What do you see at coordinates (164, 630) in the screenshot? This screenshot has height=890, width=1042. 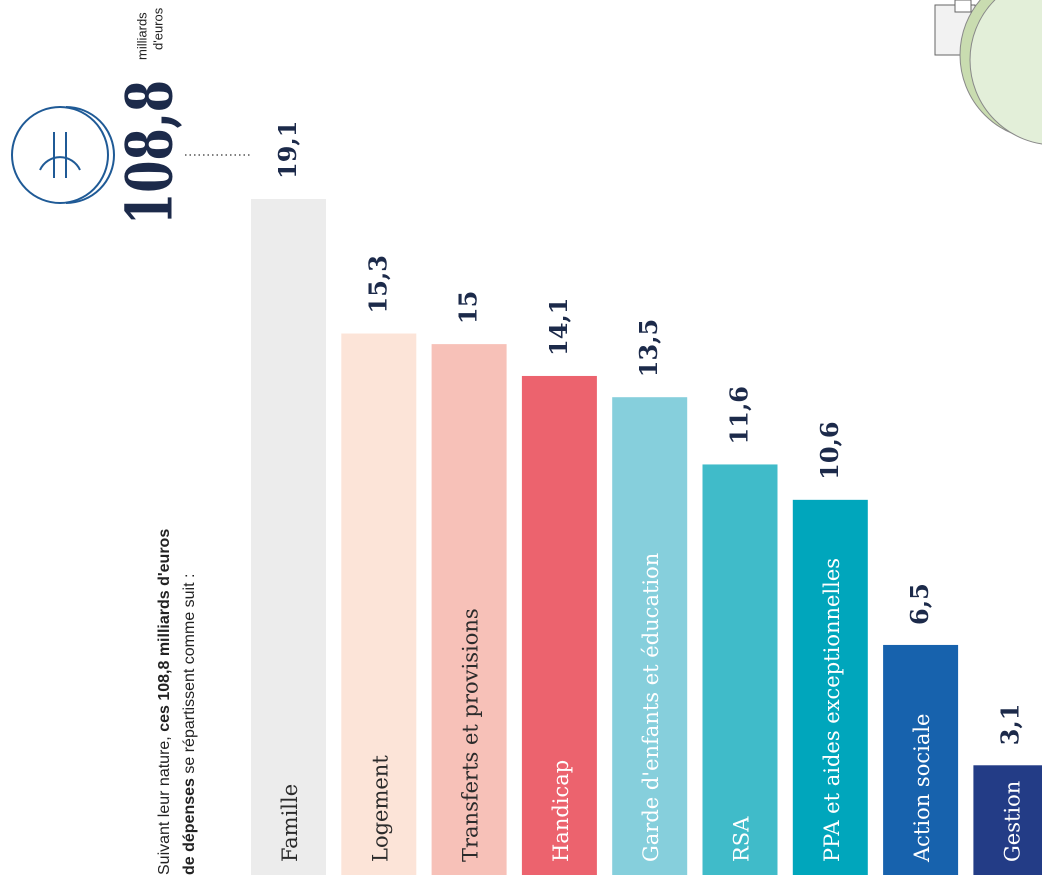 I see `intro-segment: ces 108,8 milliards d'euros` at bounding box center [164, 630].